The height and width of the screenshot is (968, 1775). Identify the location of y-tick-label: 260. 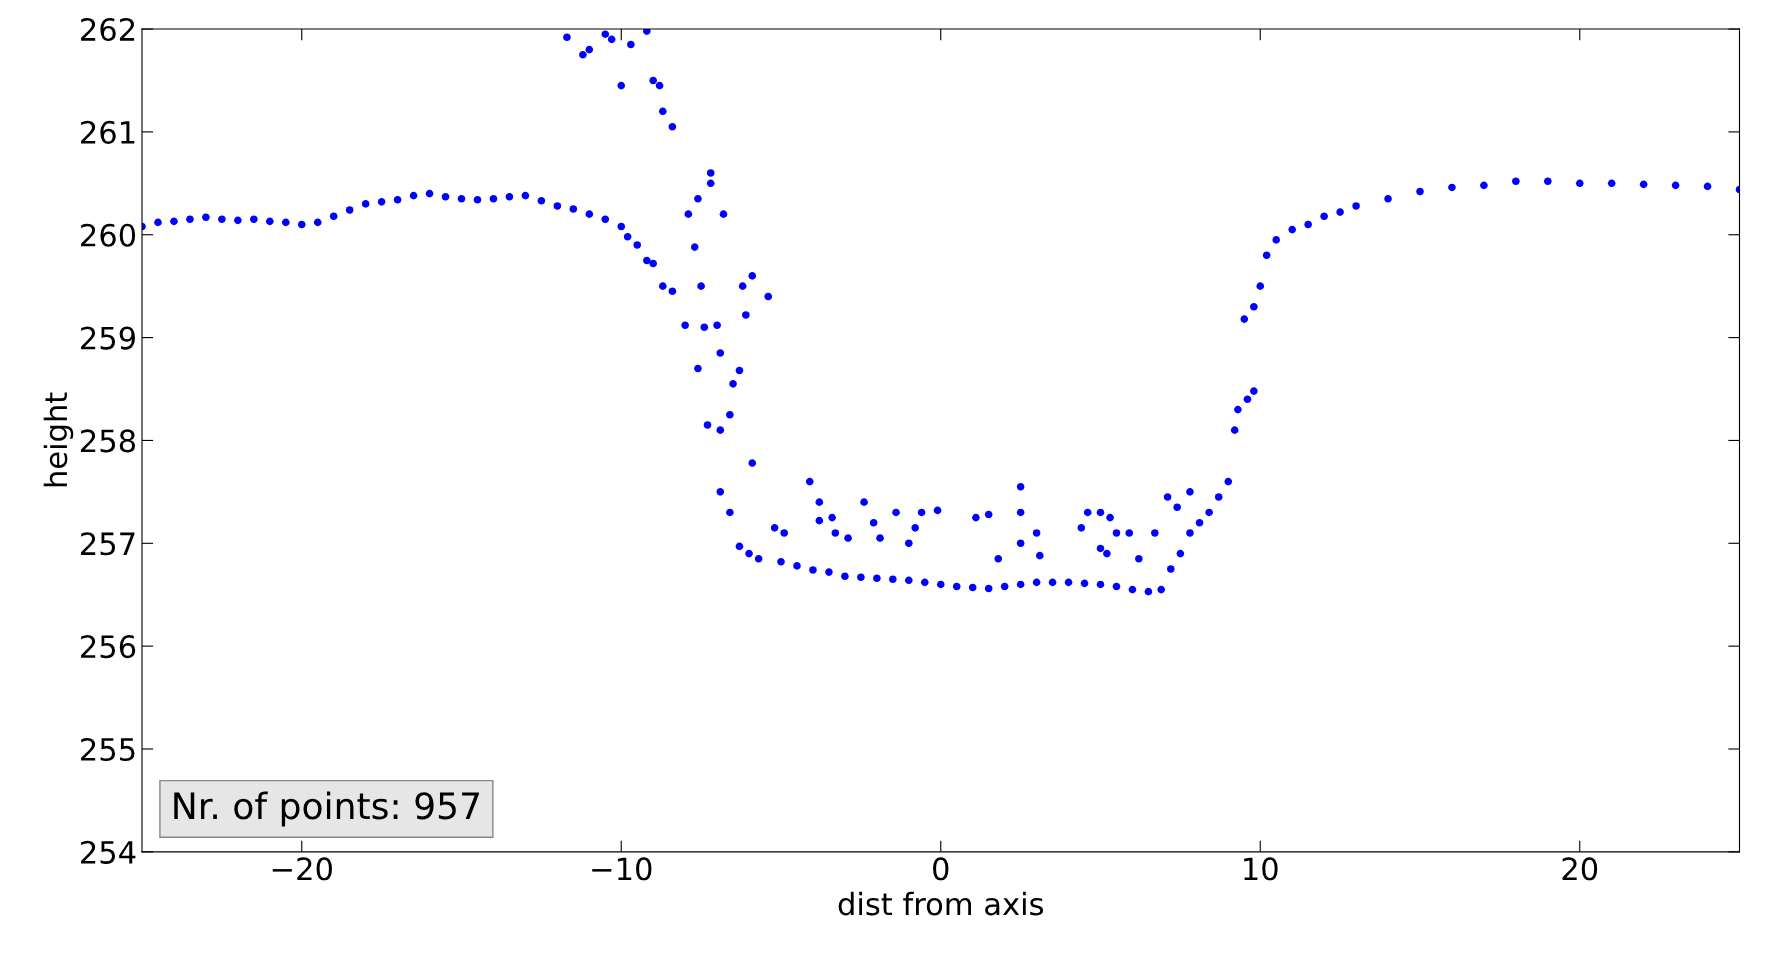
(108, 235).